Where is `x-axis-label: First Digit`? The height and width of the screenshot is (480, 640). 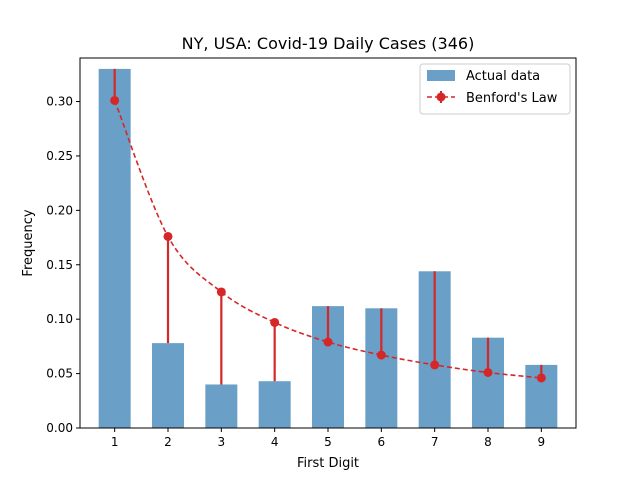
x-axis-label: First Digit is located at coordinates (328, 463).